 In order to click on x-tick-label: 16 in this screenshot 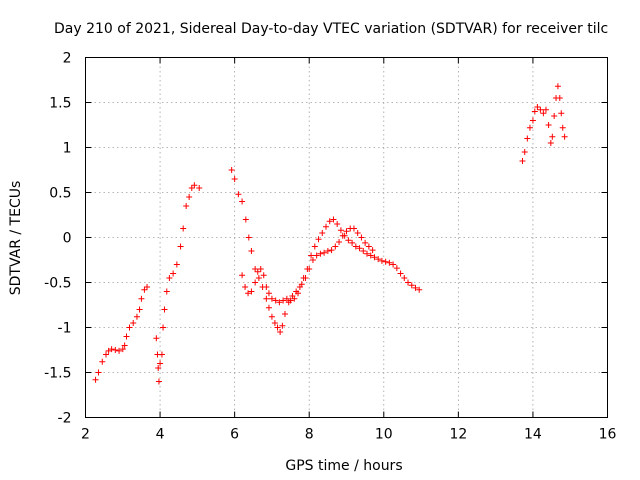, I will do `click(608, 435)`.